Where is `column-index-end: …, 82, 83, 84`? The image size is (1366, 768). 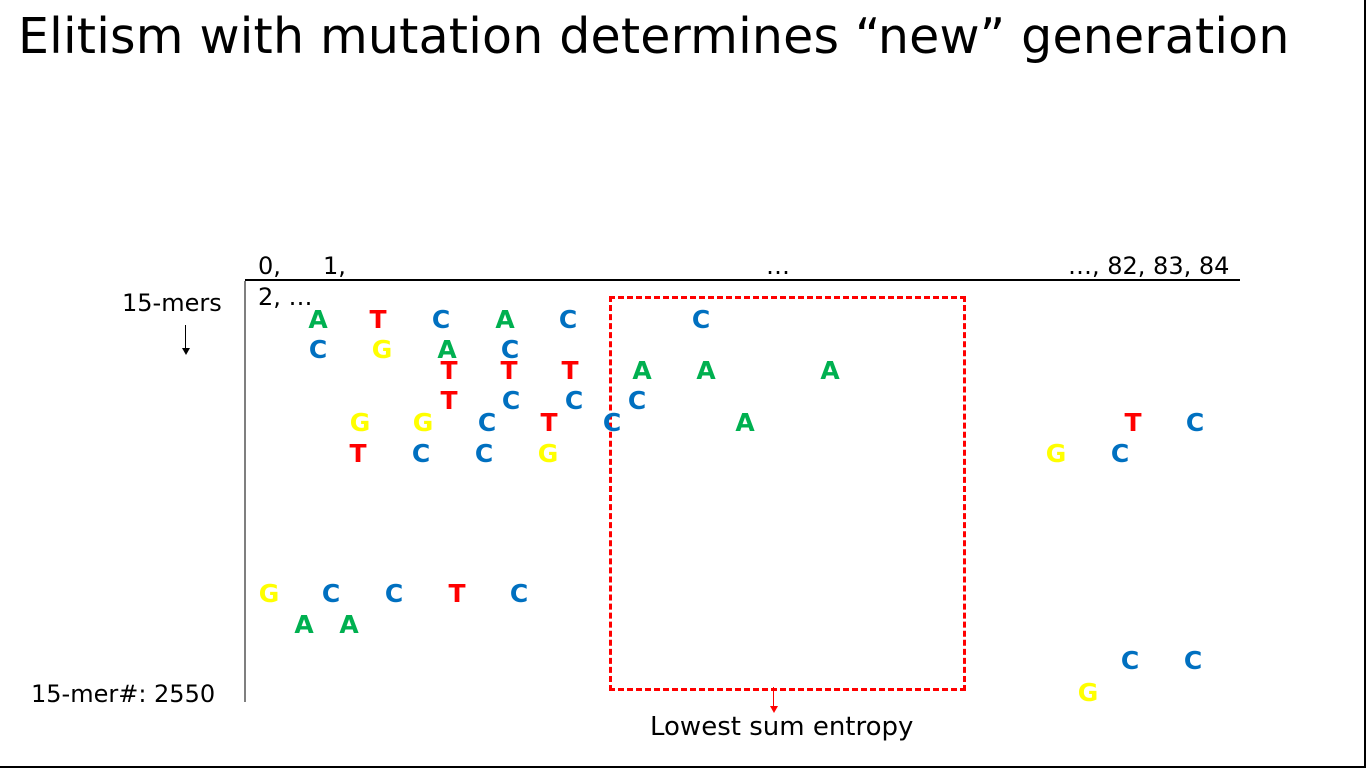 column-index-end: …, 82, 83, 84 is located at coordinates (1149, 266).